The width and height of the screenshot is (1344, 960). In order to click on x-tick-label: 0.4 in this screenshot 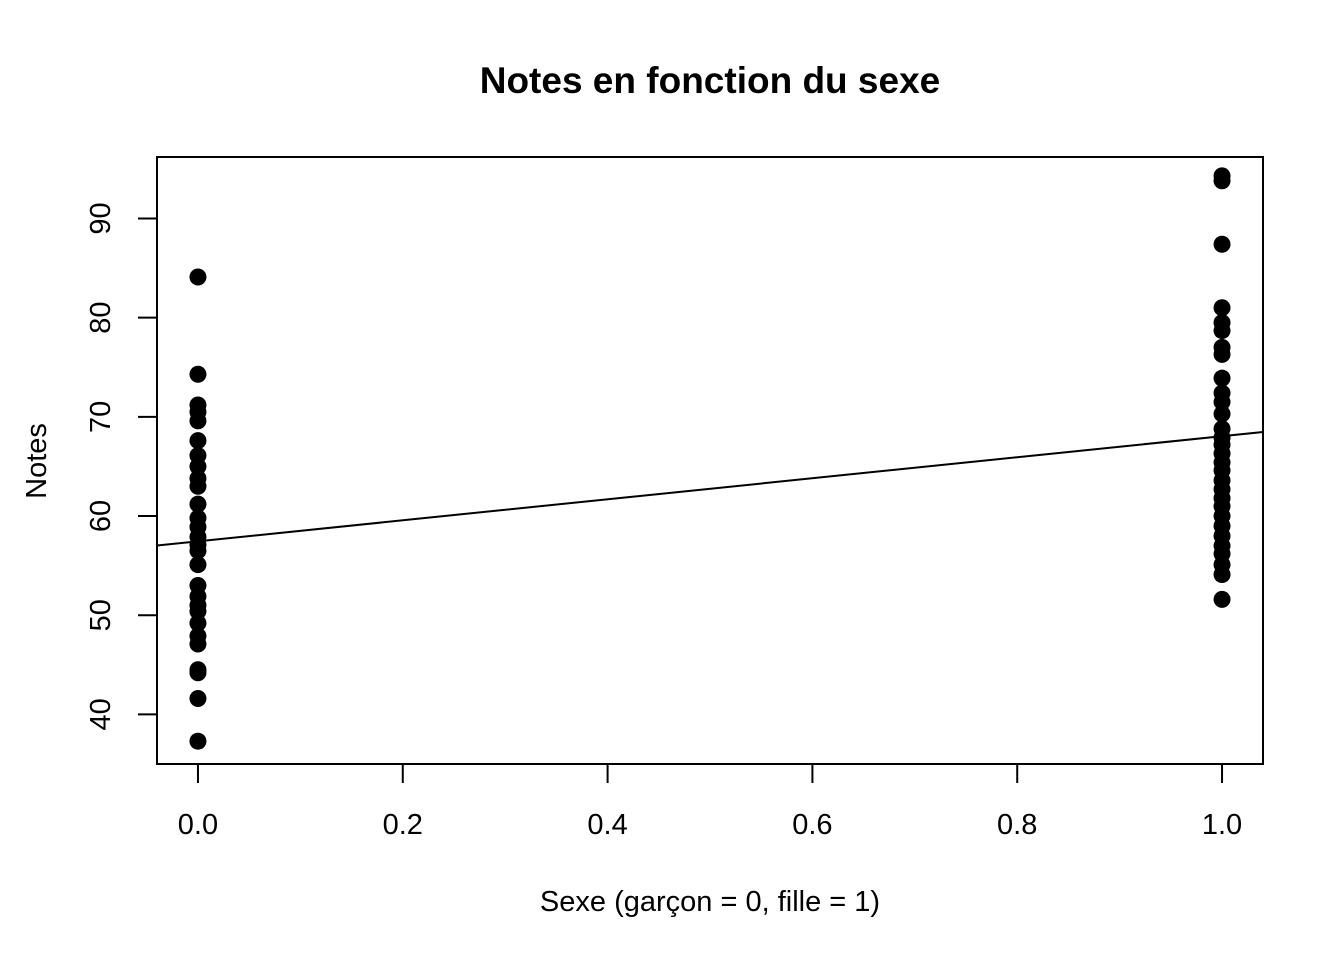, I will do `click(607, 825)`.